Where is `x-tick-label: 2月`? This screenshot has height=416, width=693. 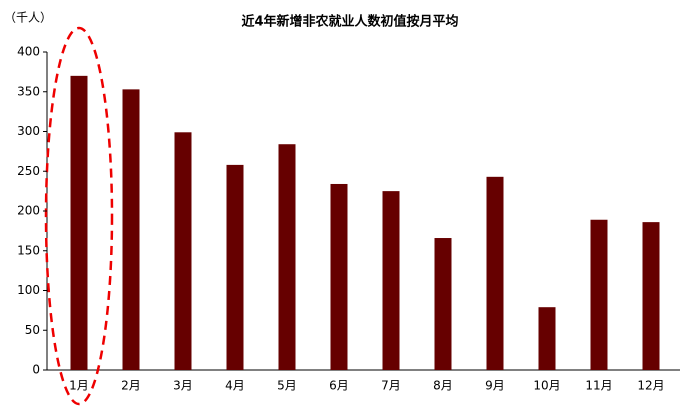
x-tick-label: 2月 is located at coordinates (131, 386).